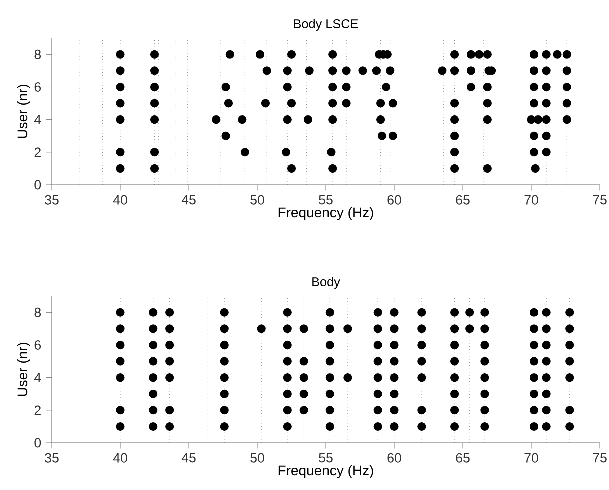 This screenshot has height=490, width=609. I want to click on chart-title: Body, so click(326, 283).